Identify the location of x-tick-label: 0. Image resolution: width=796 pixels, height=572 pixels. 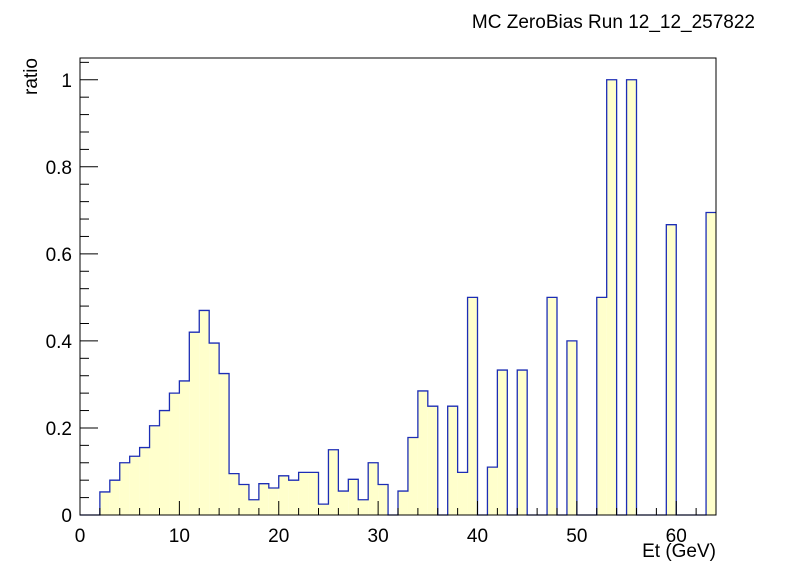
(80, 536).